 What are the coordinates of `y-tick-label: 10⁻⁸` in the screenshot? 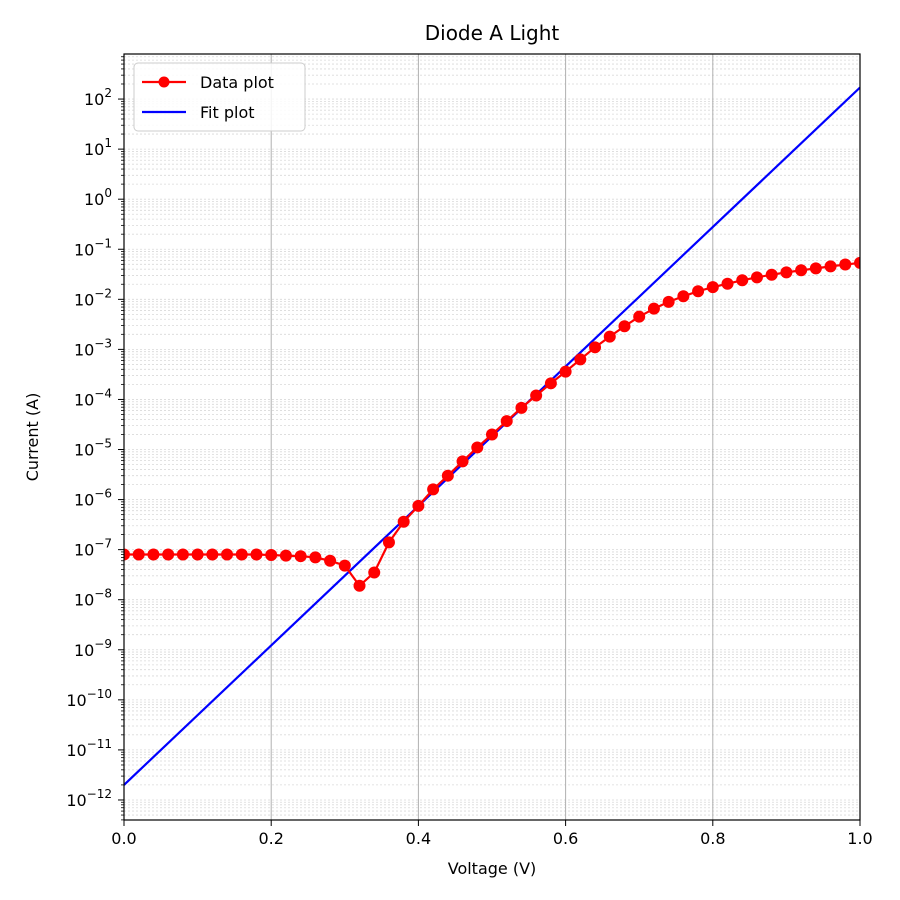 It's located at (93, 598).